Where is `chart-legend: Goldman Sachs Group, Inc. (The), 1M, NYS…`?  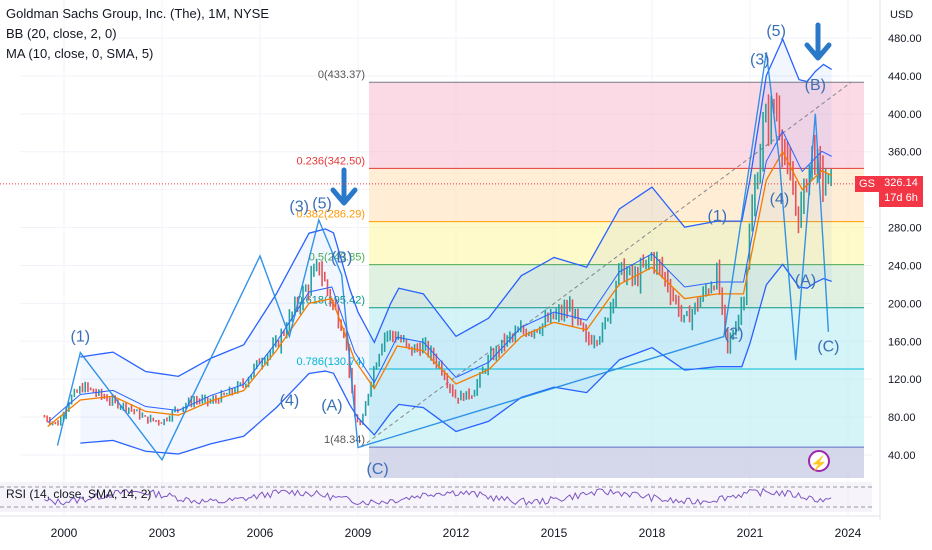
chart-legend: Goldman Sachs Group, Inc. (The), 1M, NYS… is located at coordinates (137, 34).